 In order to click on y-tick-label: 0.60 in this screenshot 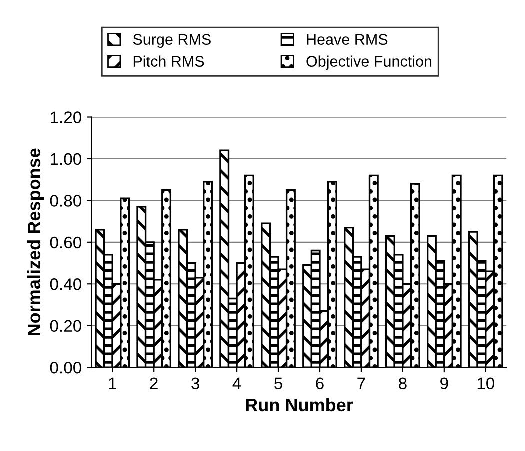, I will do `click(66, 242)`.